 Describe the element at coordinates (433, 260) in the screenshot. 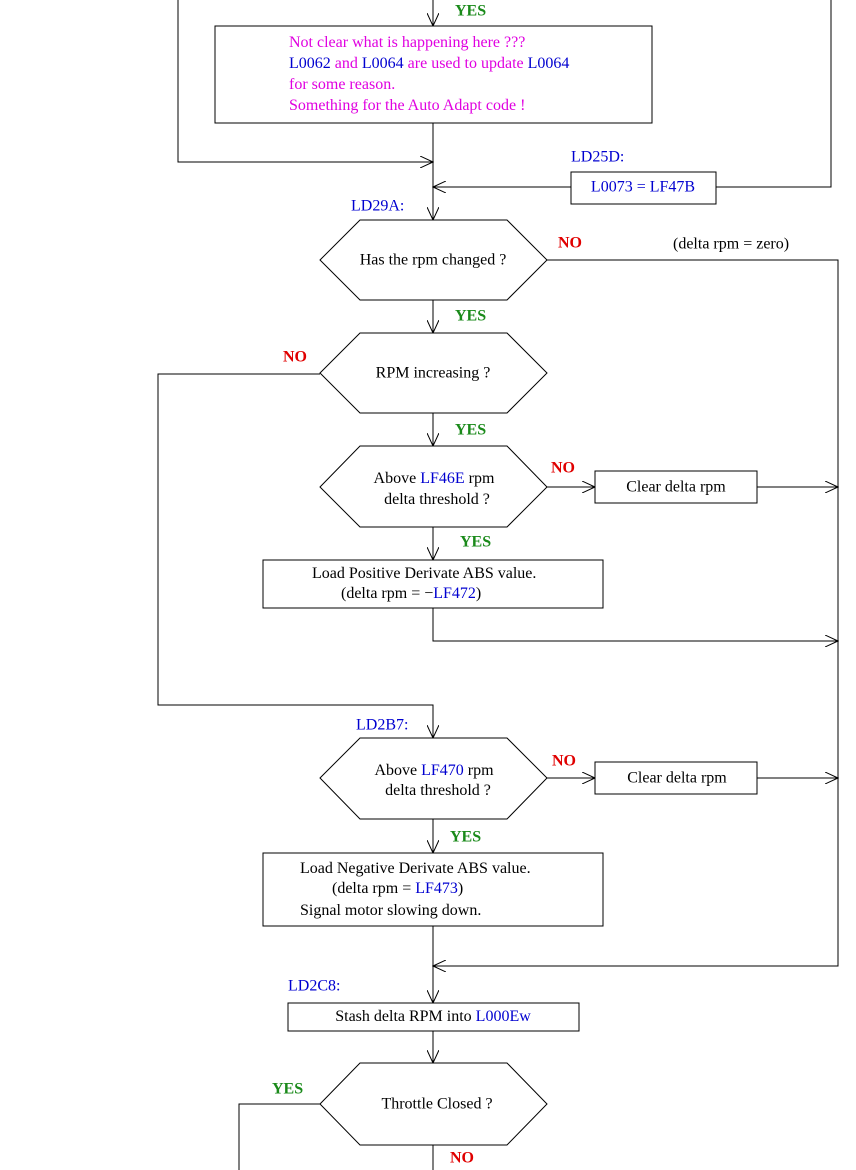

I see `decision-text: Has the rpm changed ?` at that location.